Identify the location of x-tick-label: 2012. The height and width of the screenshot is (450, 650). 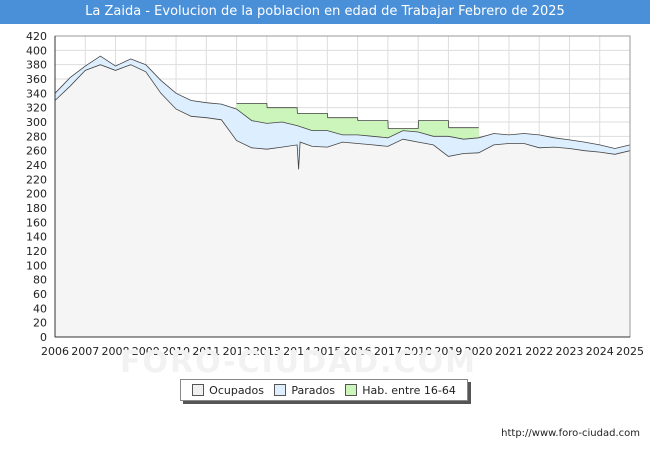
(237, 351).